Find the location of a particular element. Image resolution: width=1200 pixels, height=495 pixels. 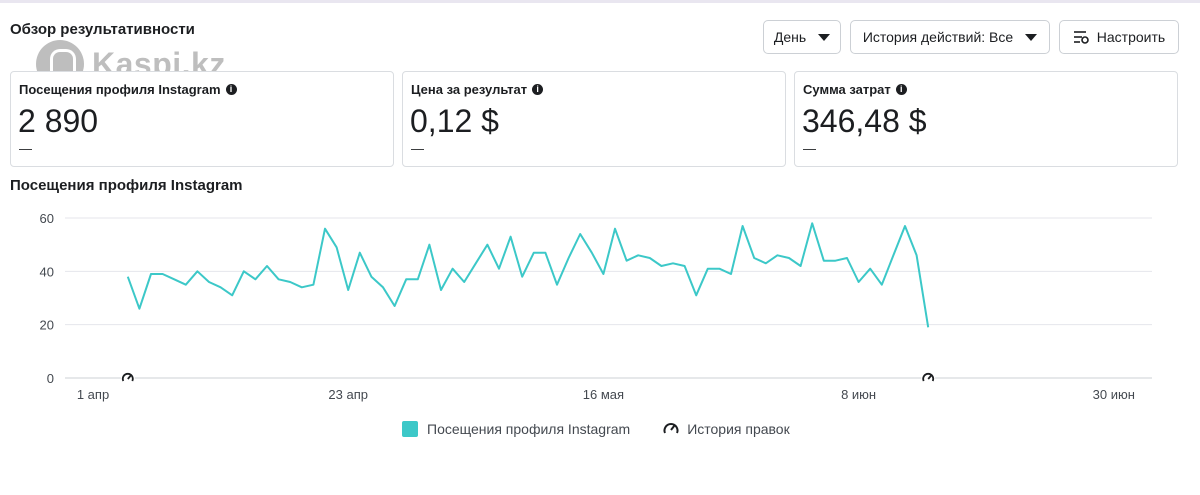

metric-label: Цена за результат i is located at coordinates (477, 89).